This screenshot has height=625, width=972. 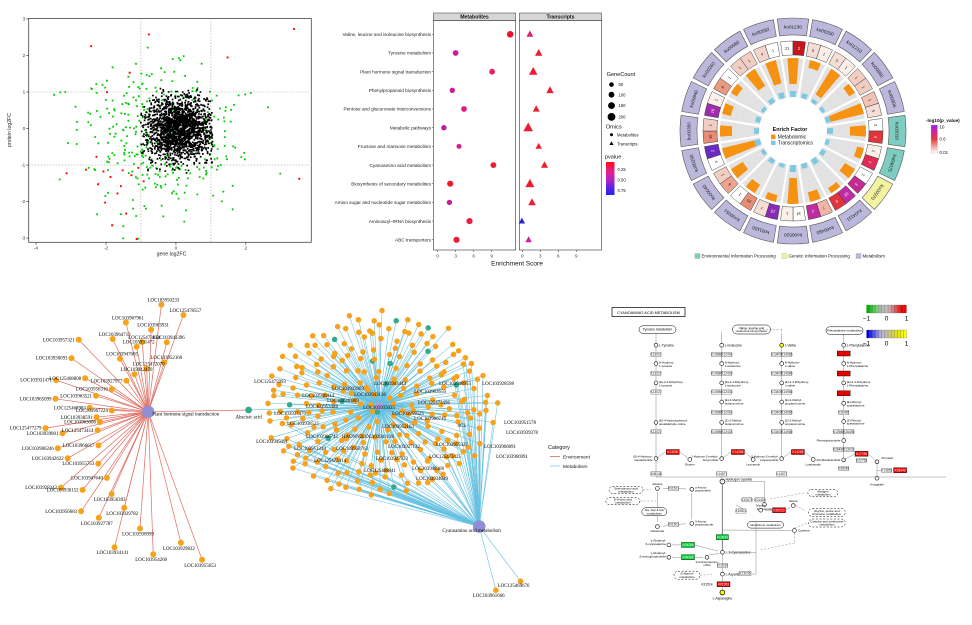 What do you see at coordinates (38, 449) in the screenshot?
I see `svg-text: LOC103966246` at bounding box center [38, 449].